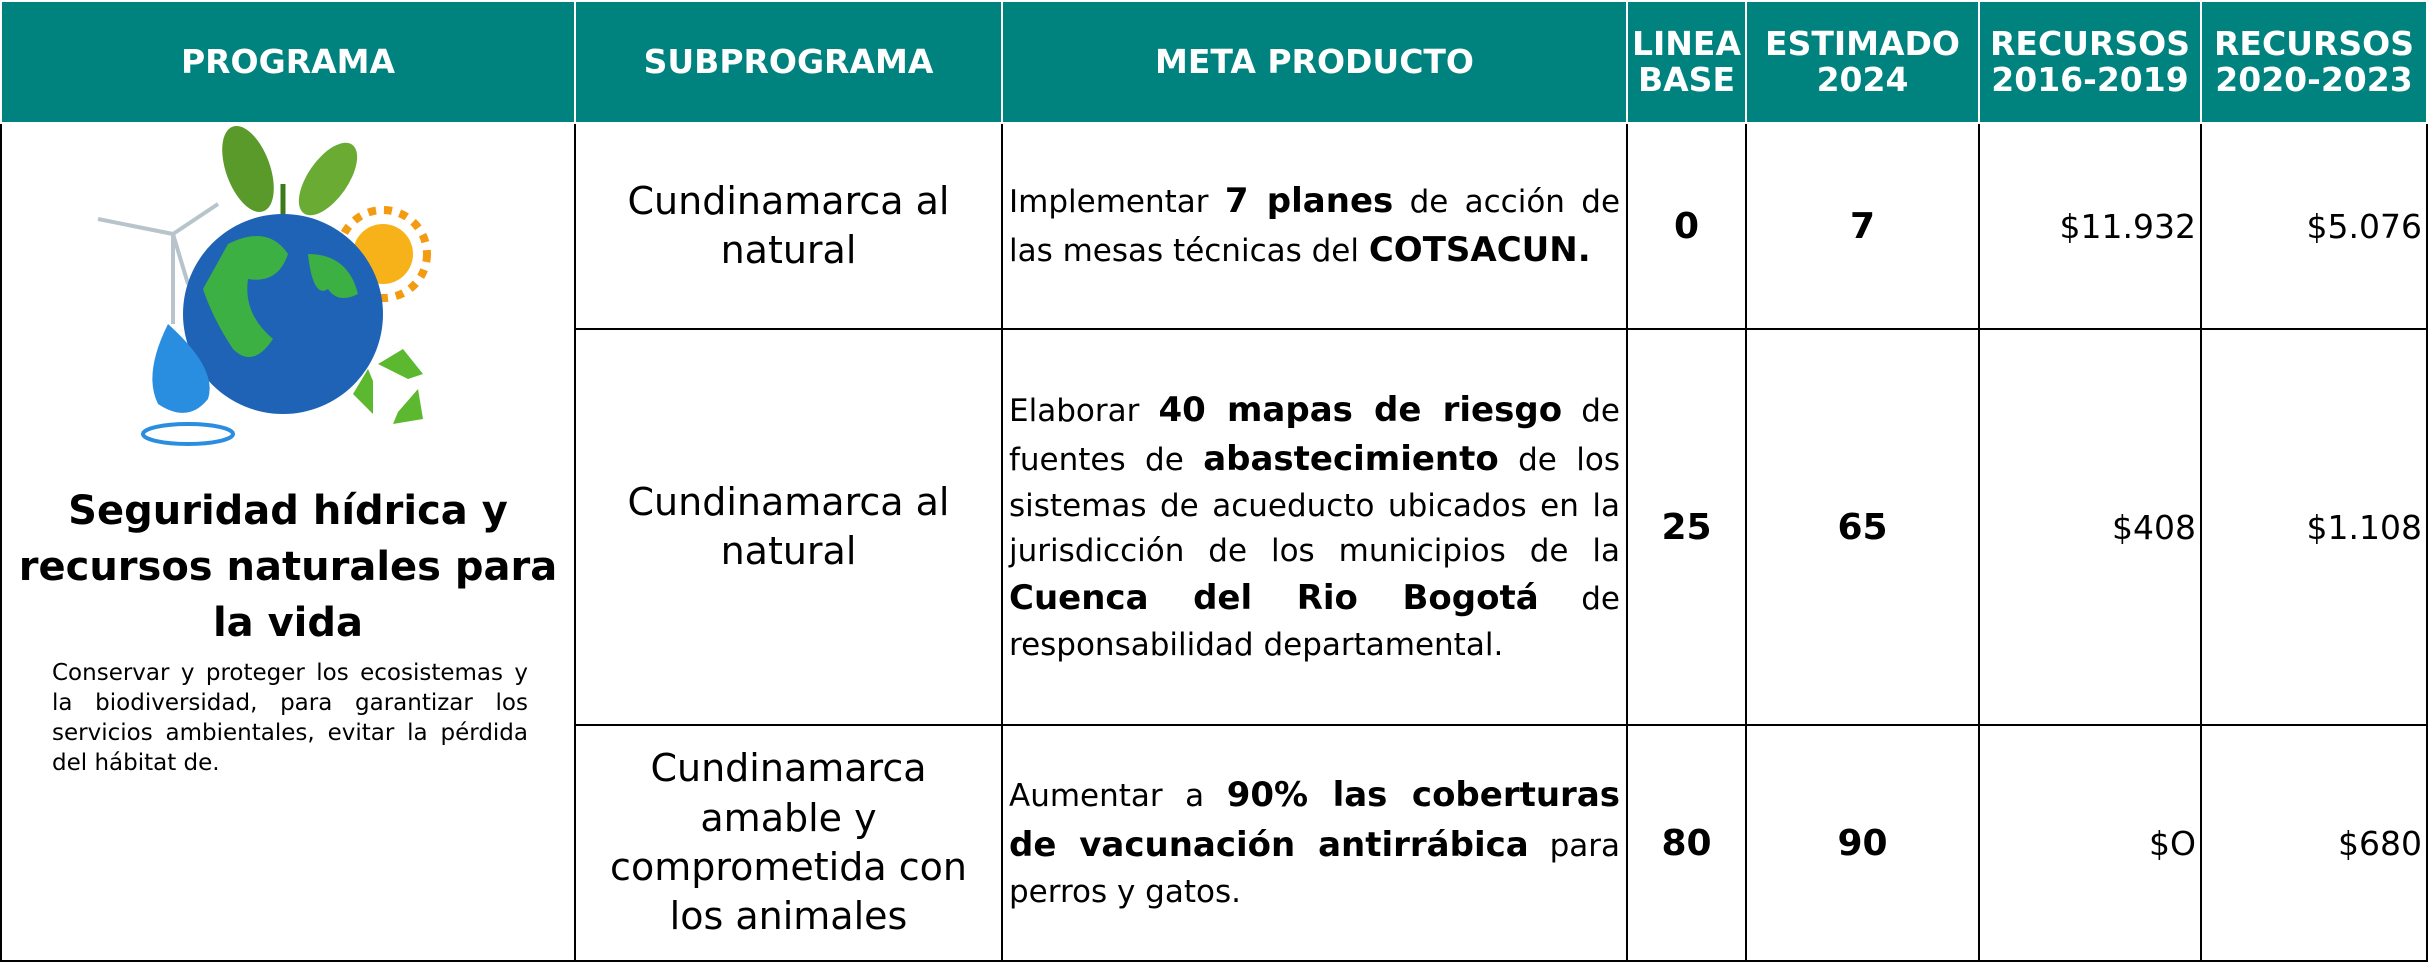  Describe the element at coordinates (388, 386) in the screenshot. I see `recycle-icon` at that location.